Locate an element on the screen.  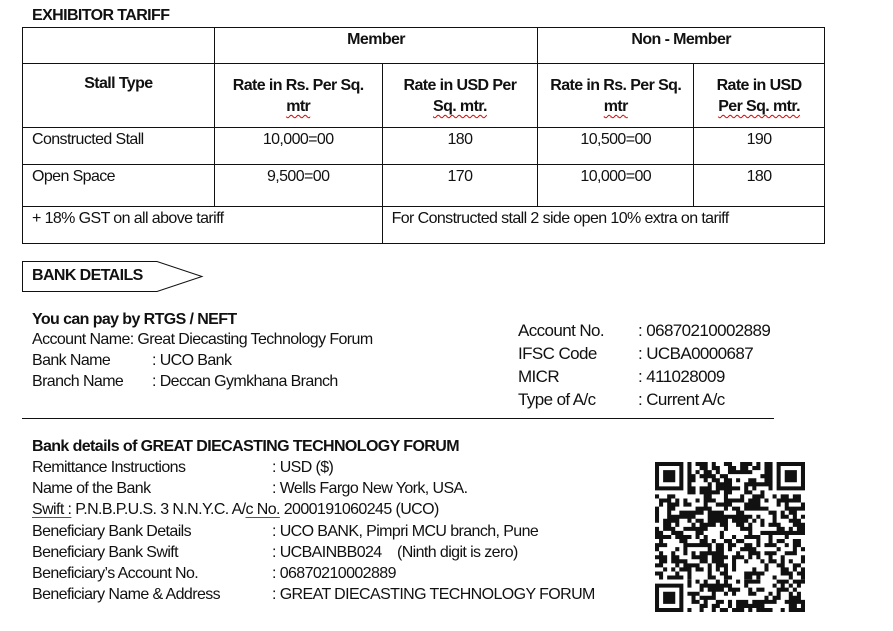
rate-cell: 10,500=00 is located at coordinates (616, 146).